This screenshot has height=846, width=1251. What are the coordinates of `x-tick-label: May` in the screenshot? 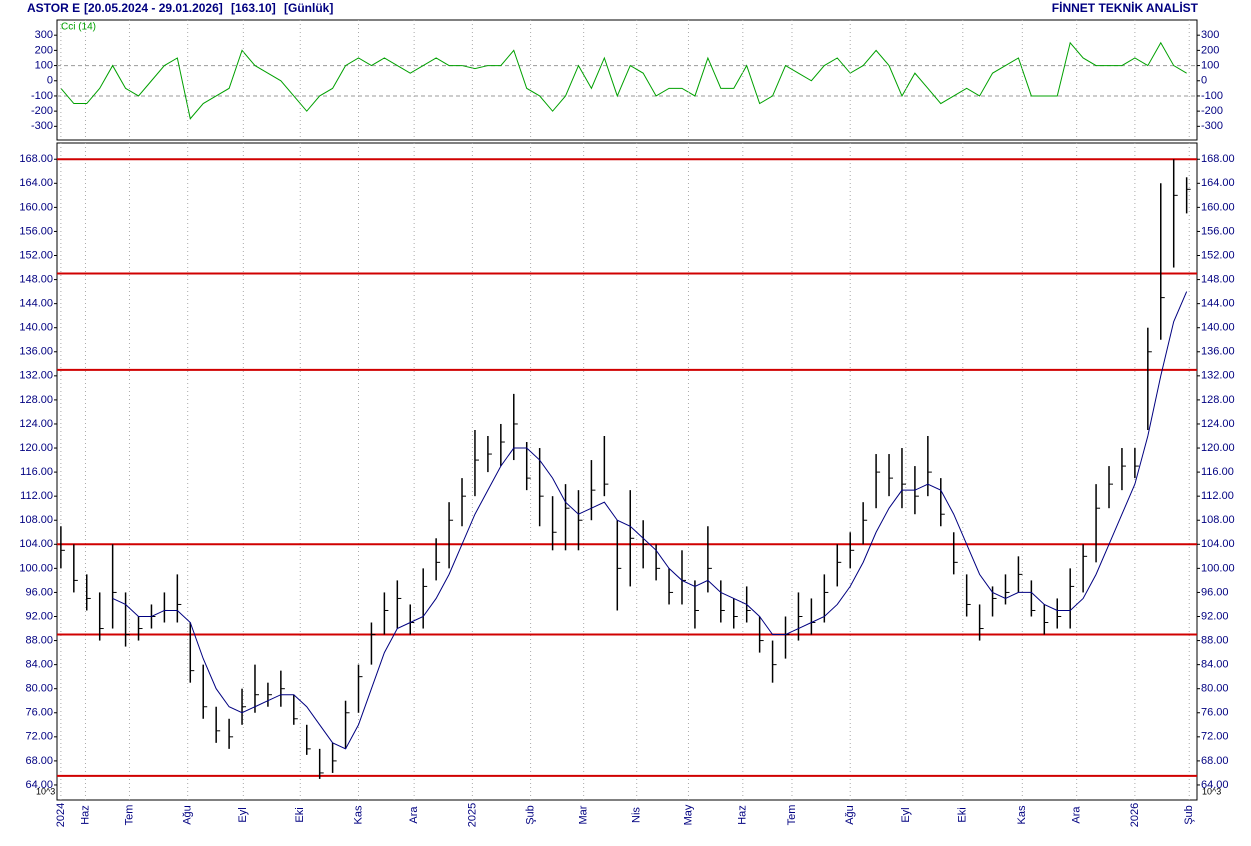 It's located at (688, 814).